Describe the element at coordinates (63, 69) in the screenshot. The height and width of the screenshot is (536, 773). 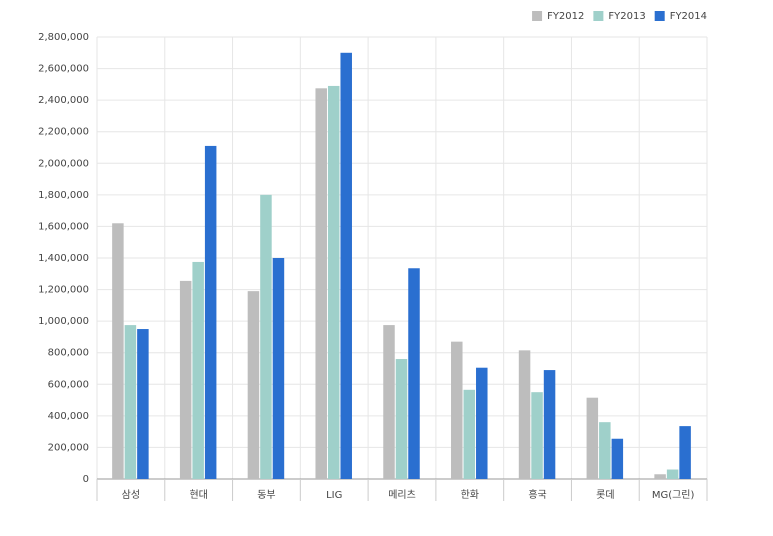
I see `y-tick-label: 2,600,000` at that location.